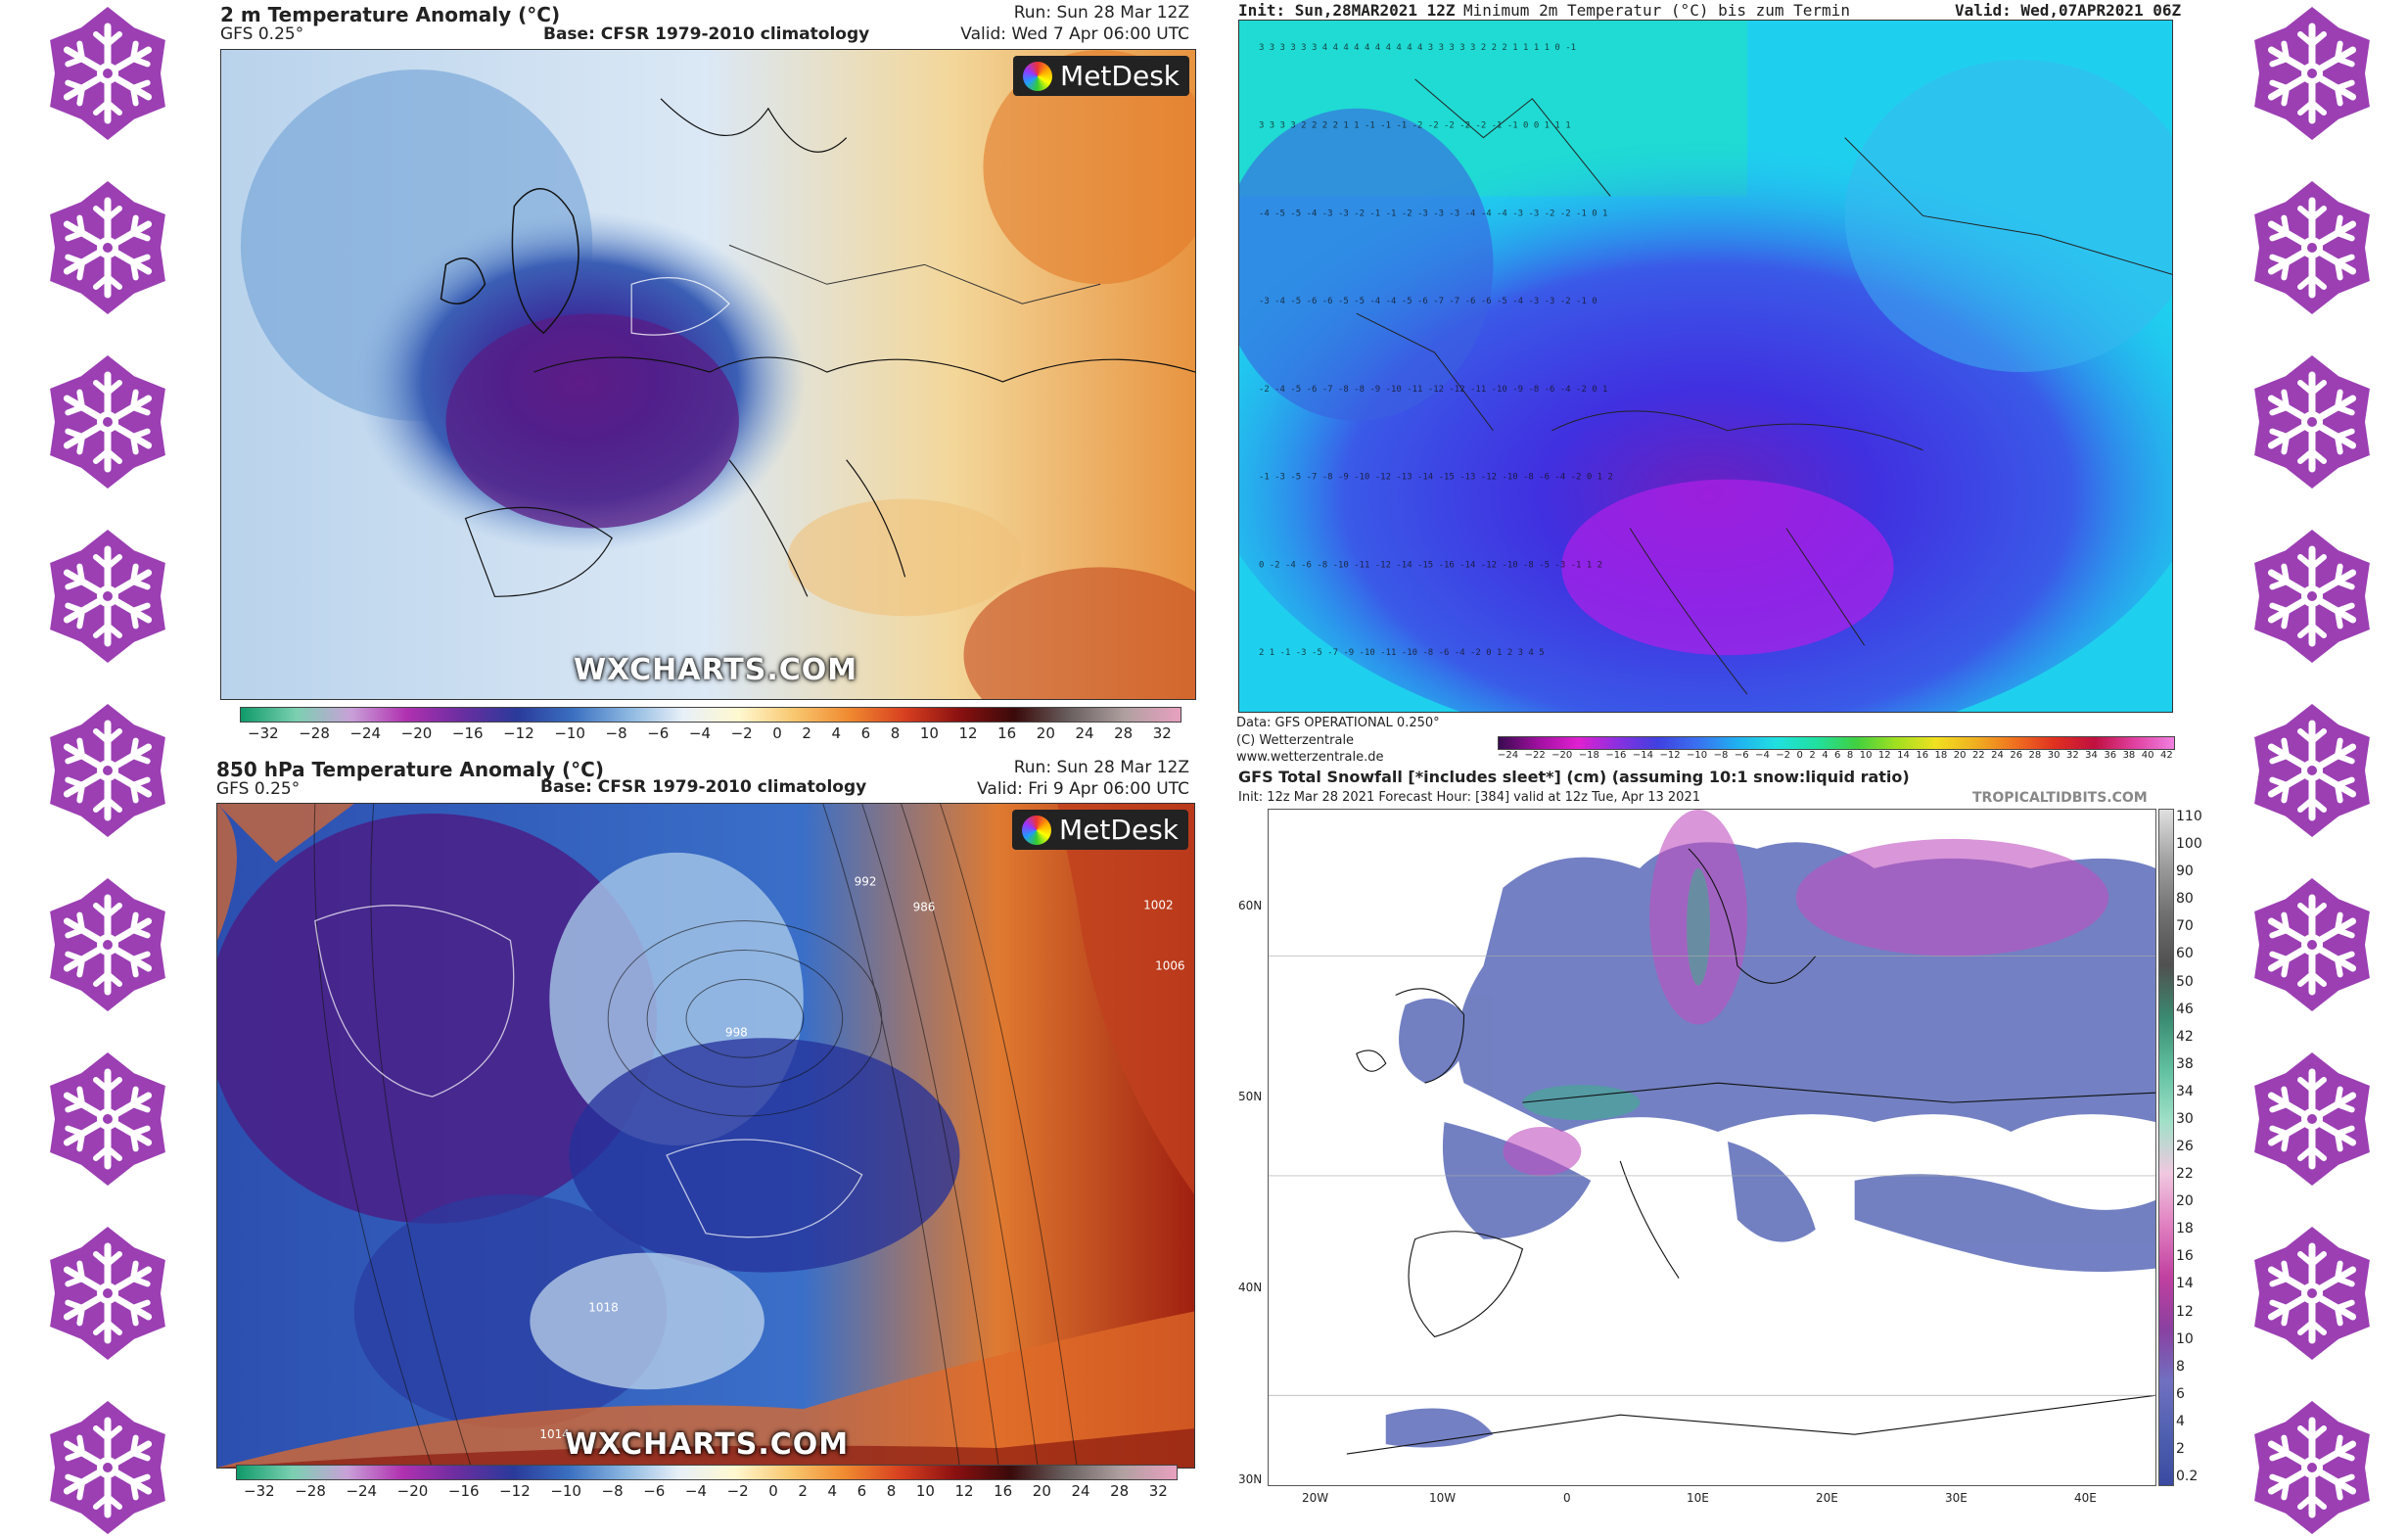 The width and height of the screenshot is (2408, 1540). I want to click on snowfall-scale-tick: 80, so click(2185, 899).